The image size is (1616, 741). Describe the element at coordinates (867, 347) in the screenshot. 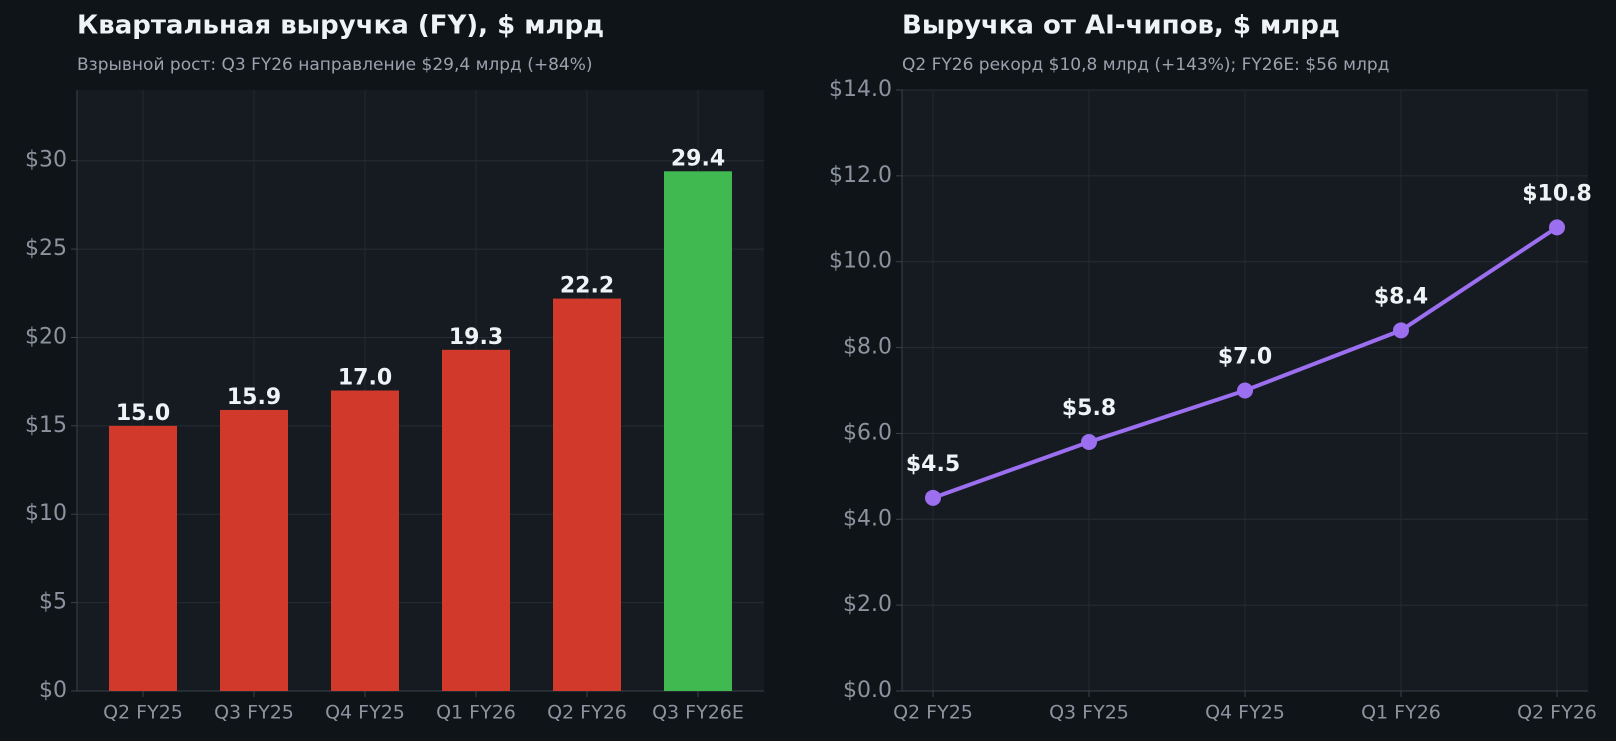

I see `y-tick-label: $8.0` at that location.